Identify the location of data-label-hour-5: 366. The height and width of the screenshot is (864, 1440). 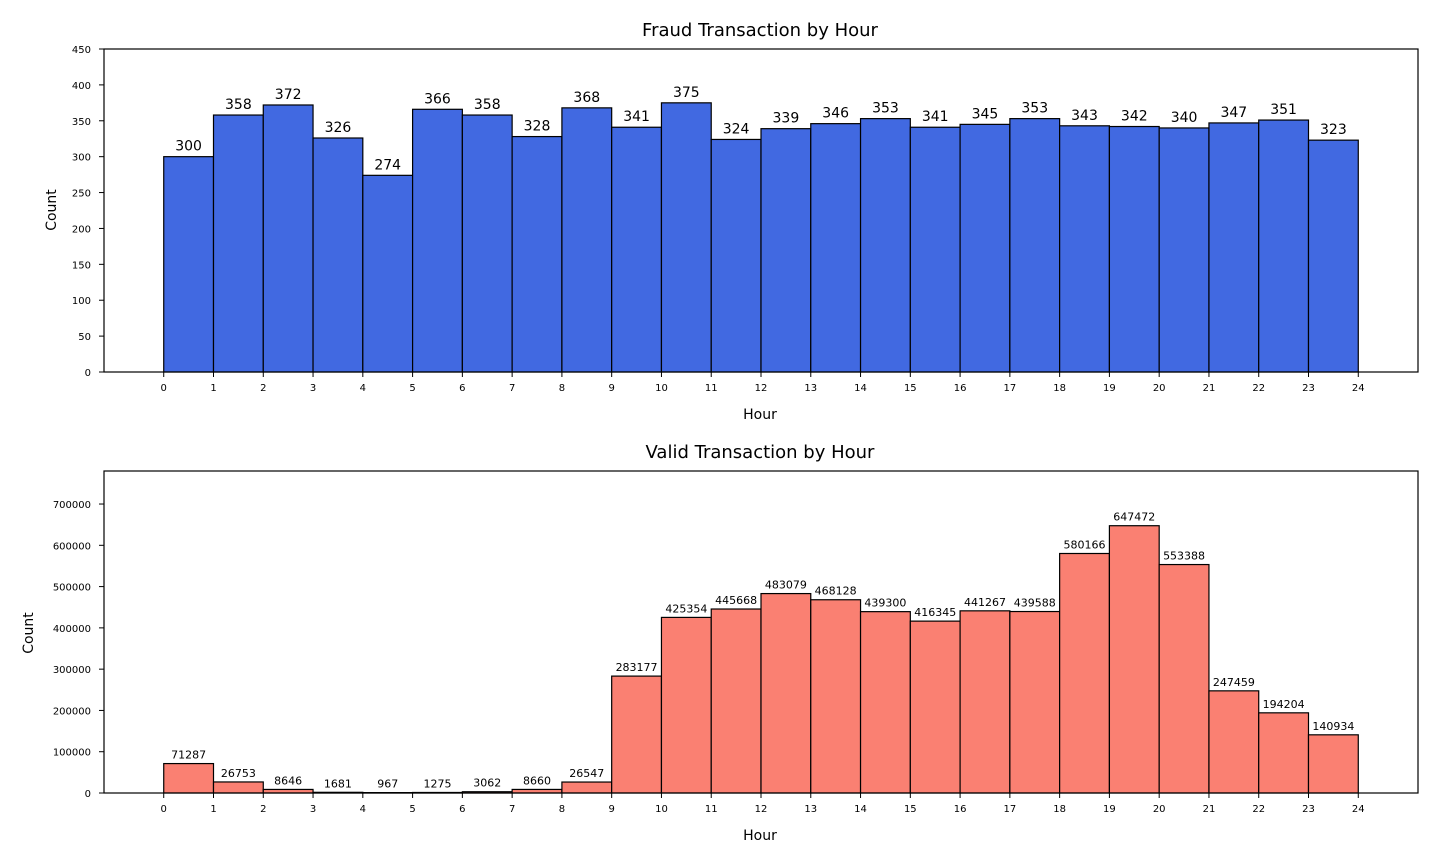
(437, 99).